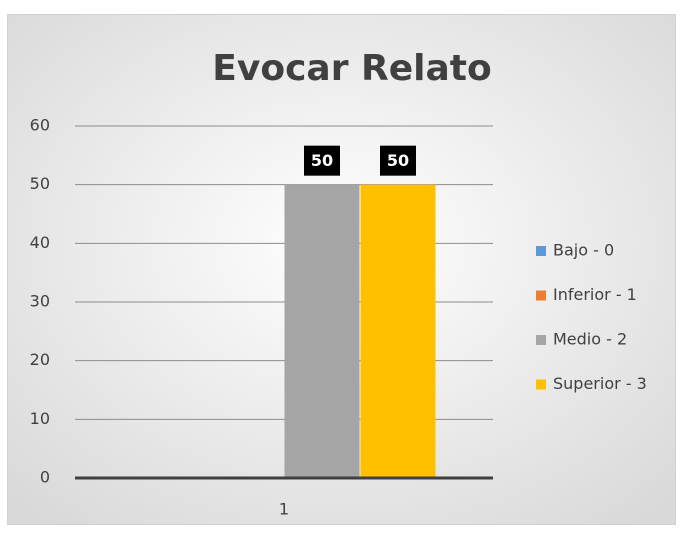  I want to click on legend-label: Medio - 2, so click(590, 339).